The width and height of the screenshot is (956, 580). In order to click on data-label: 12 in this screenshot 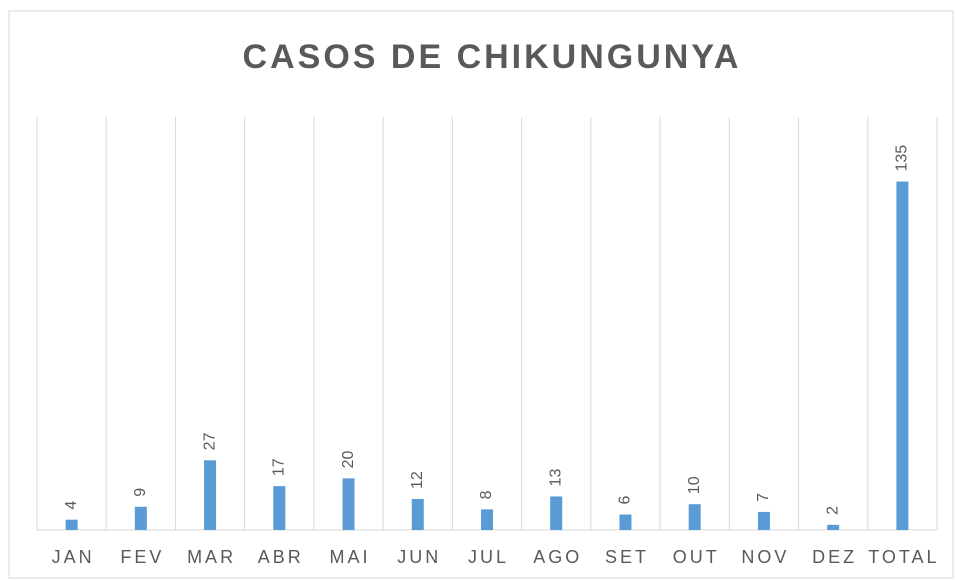, I will do `click(417, 480)`.